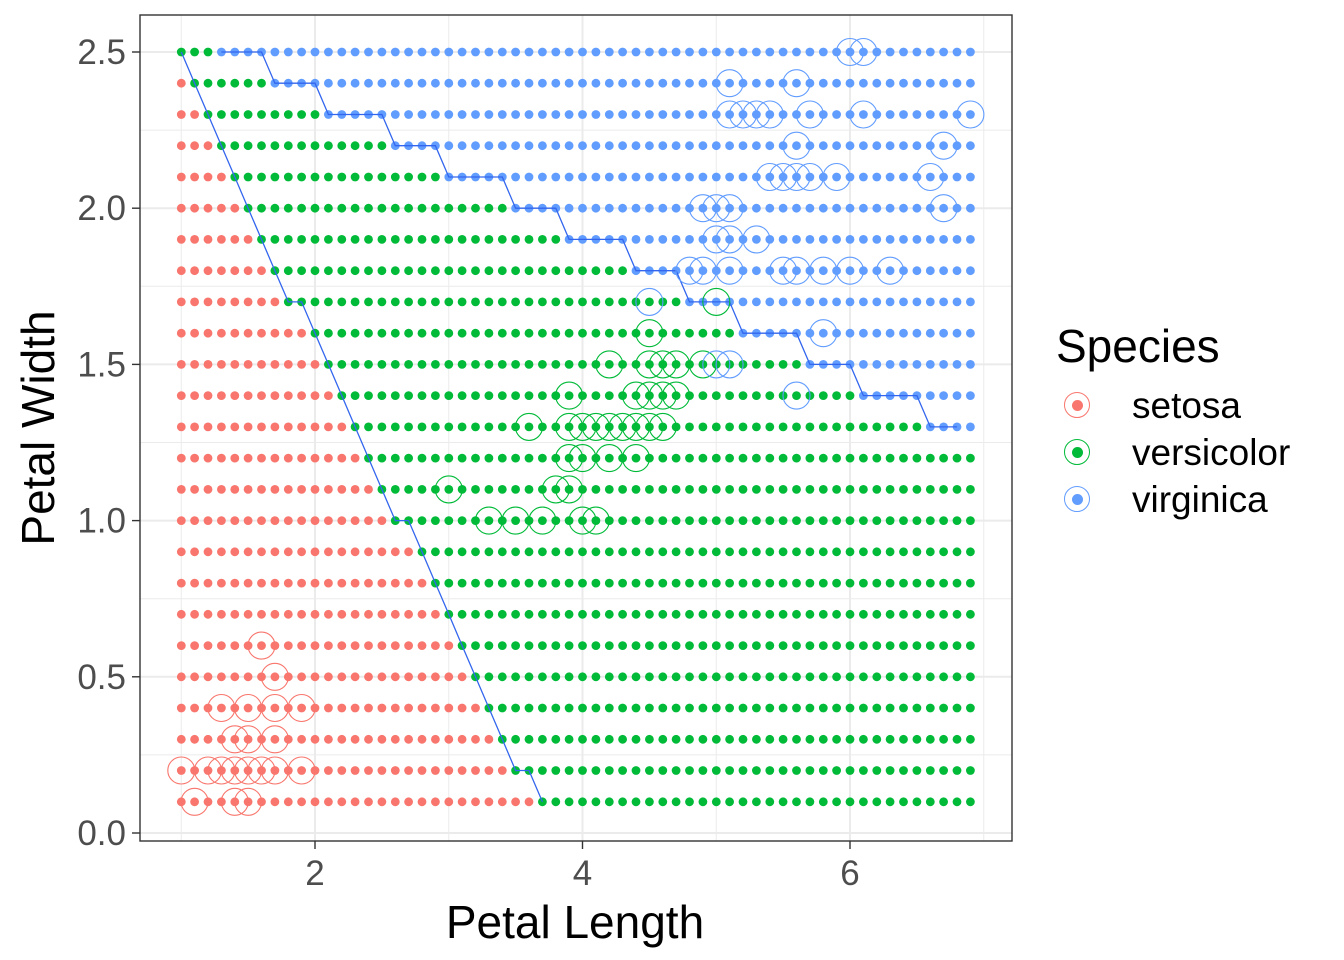 The height and width of the screenshot is (960, 1344). I want to click on x-tick-label: 6, so click(849, 873).